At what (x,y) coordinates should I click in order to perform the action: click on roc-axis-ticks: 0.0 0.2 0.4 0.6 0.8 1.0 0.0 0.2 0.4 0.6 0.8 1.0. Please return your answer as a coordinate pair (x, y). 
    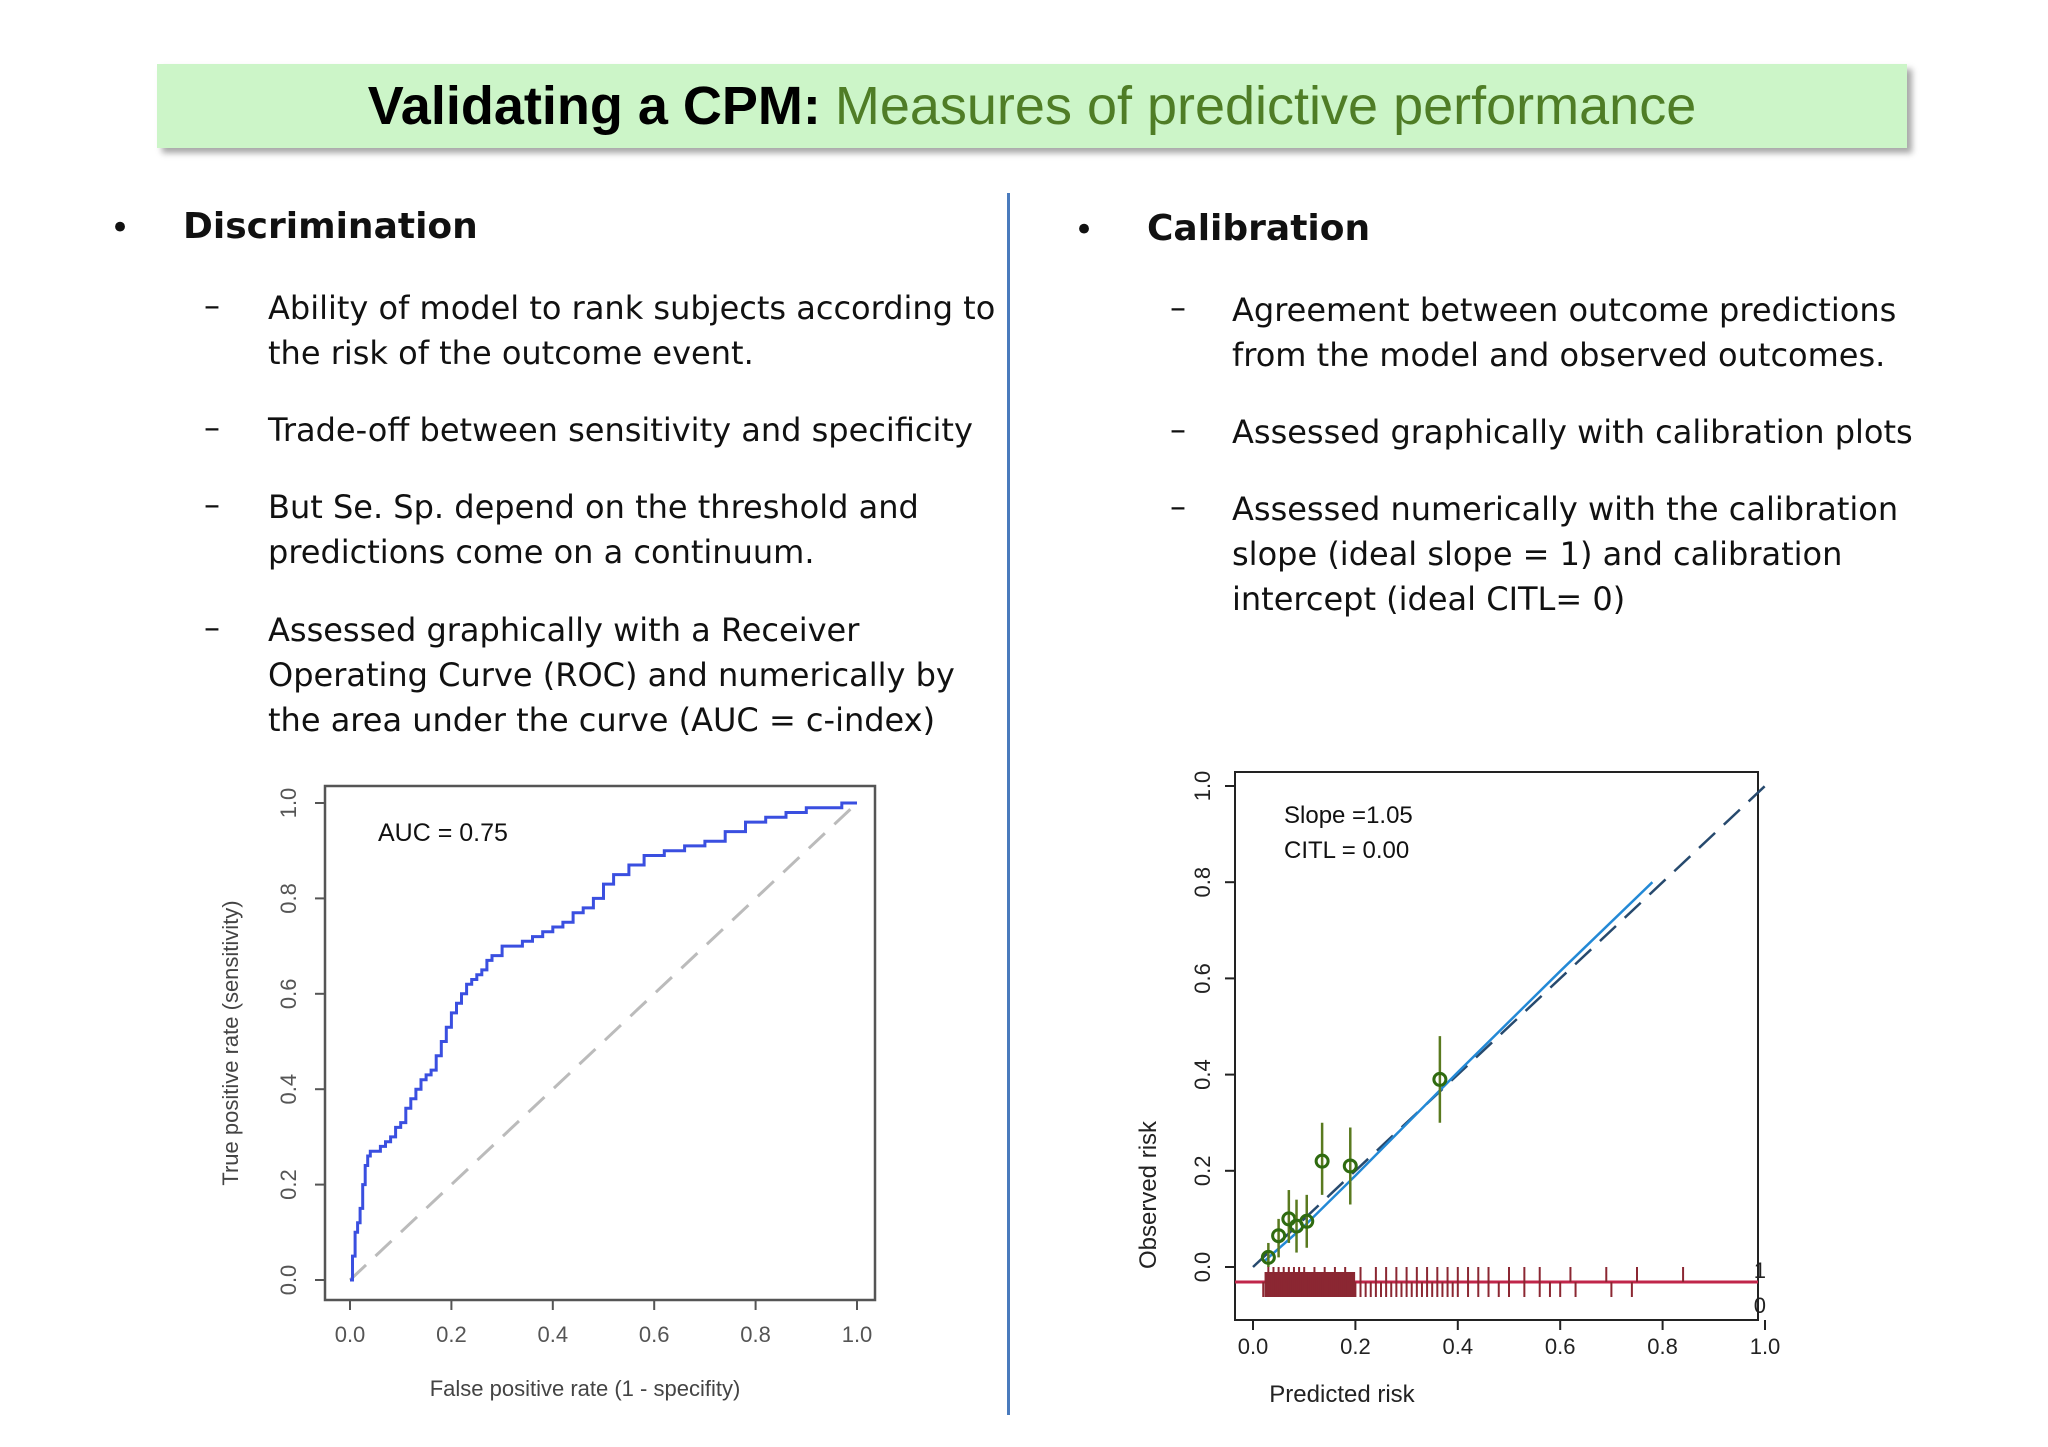
    Looking at the image, I should click on (574, 1067).